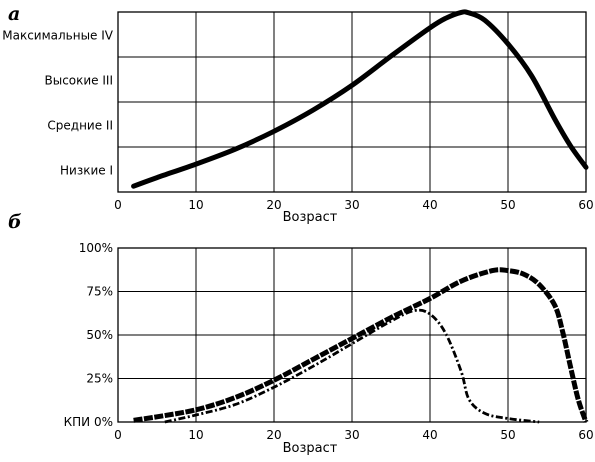 The image size is (595, 462). Describe the element at coordinates (99, 292) in the screenshot. I see `y-tick-label: 75%` at that location.